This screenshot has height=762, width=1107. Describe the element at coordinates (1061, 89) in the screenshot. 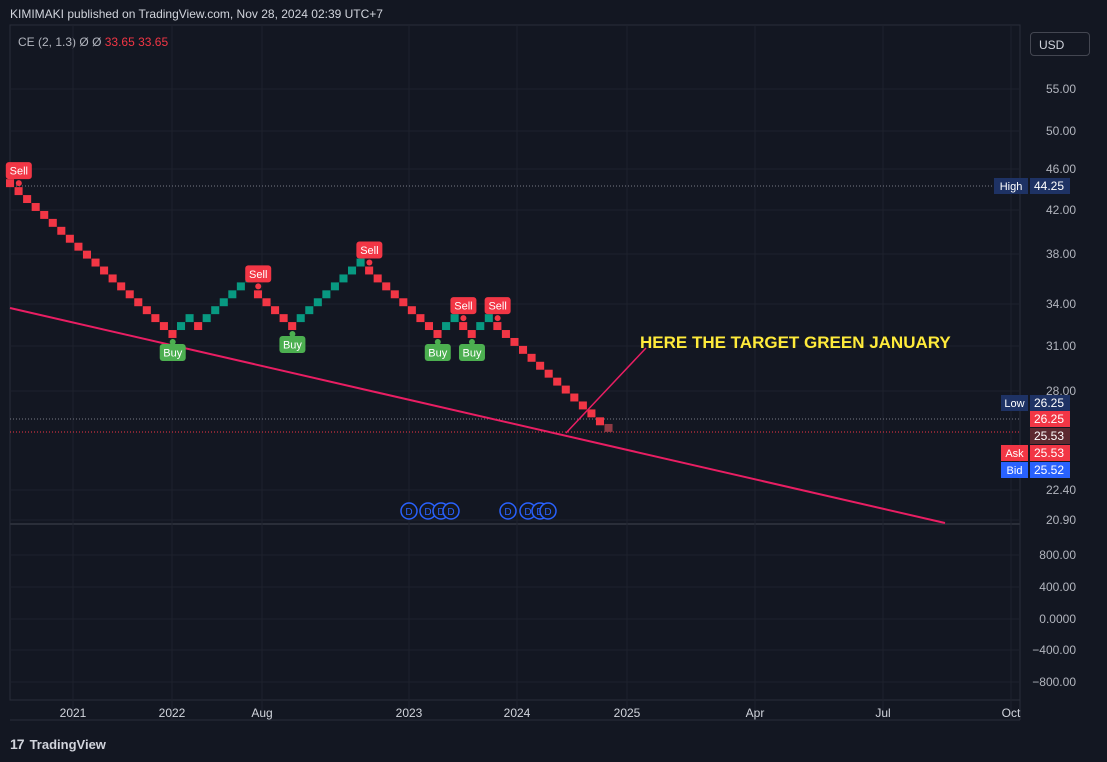

I see `price-tick-label: 55.00` at that location.